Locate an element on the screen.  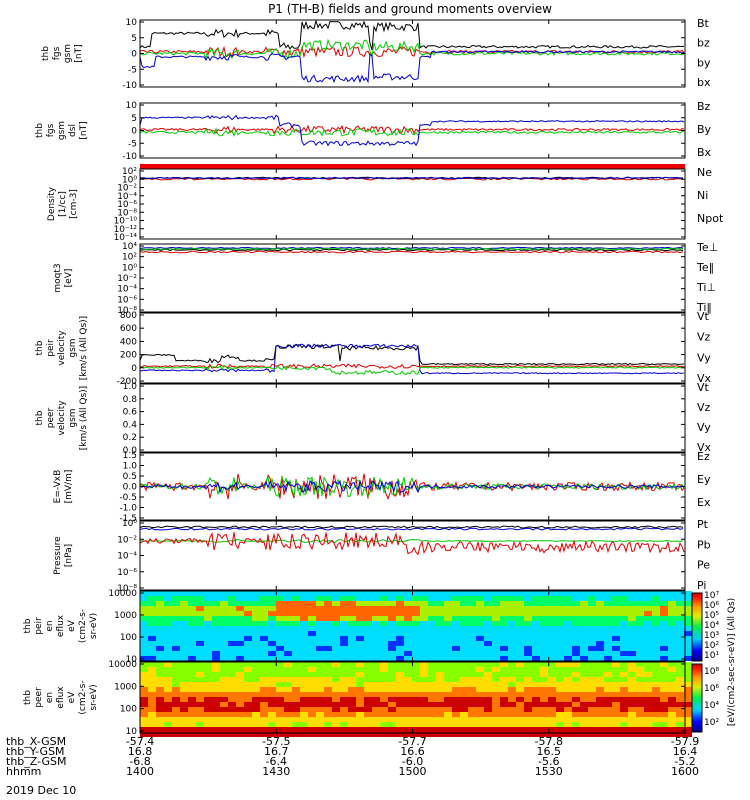
ylabel: [nT] is located at coordinates (84, 130).